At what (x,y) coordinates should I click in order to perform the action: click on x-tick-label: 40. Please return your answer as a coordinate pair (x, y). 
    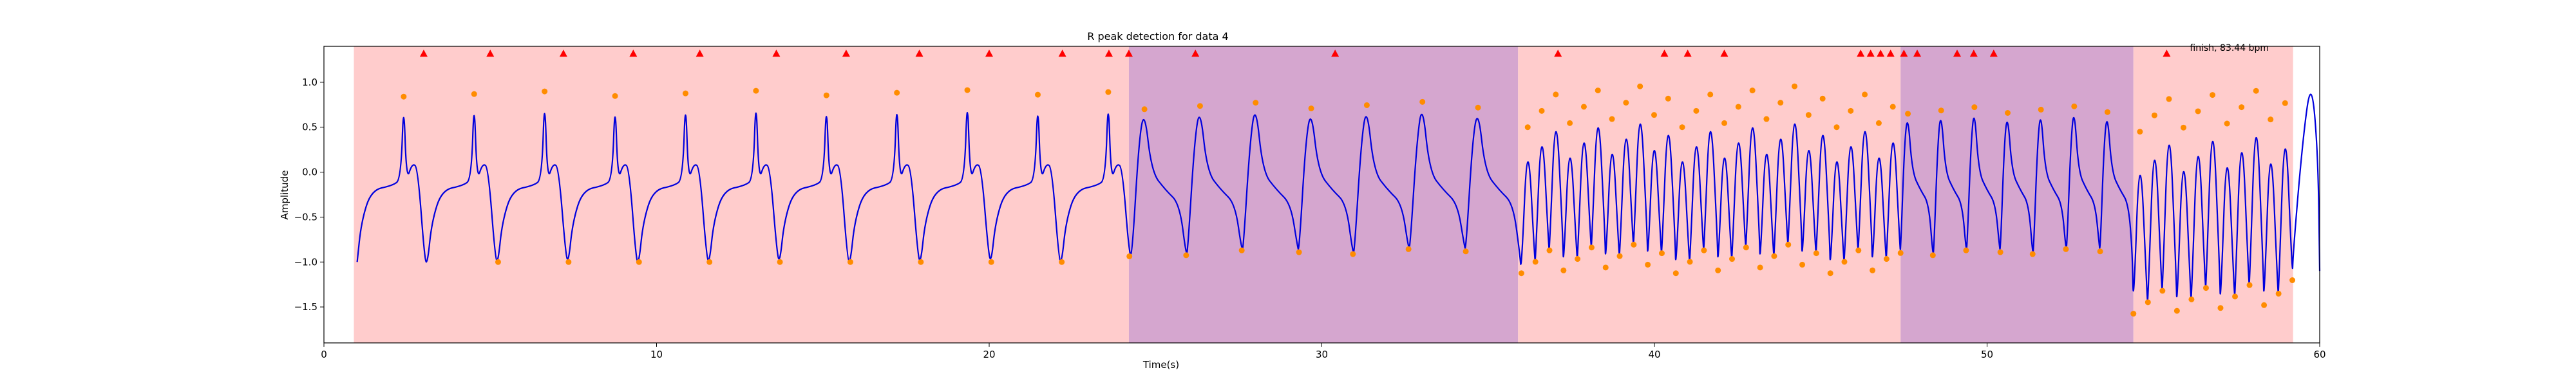
    Looking at the image, I should click on (1654, 354).